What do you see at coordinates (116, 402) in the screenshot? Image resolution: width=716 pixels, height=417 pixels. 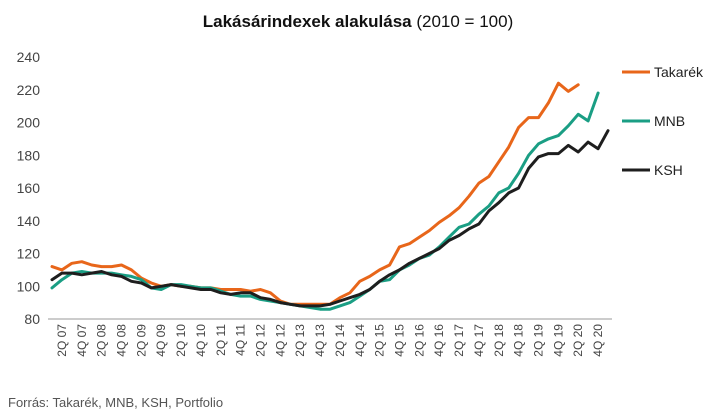 I see `source-note: Forrás: Takarék, MNB, KSH, Portfolio` at bounding box center [116, 402].